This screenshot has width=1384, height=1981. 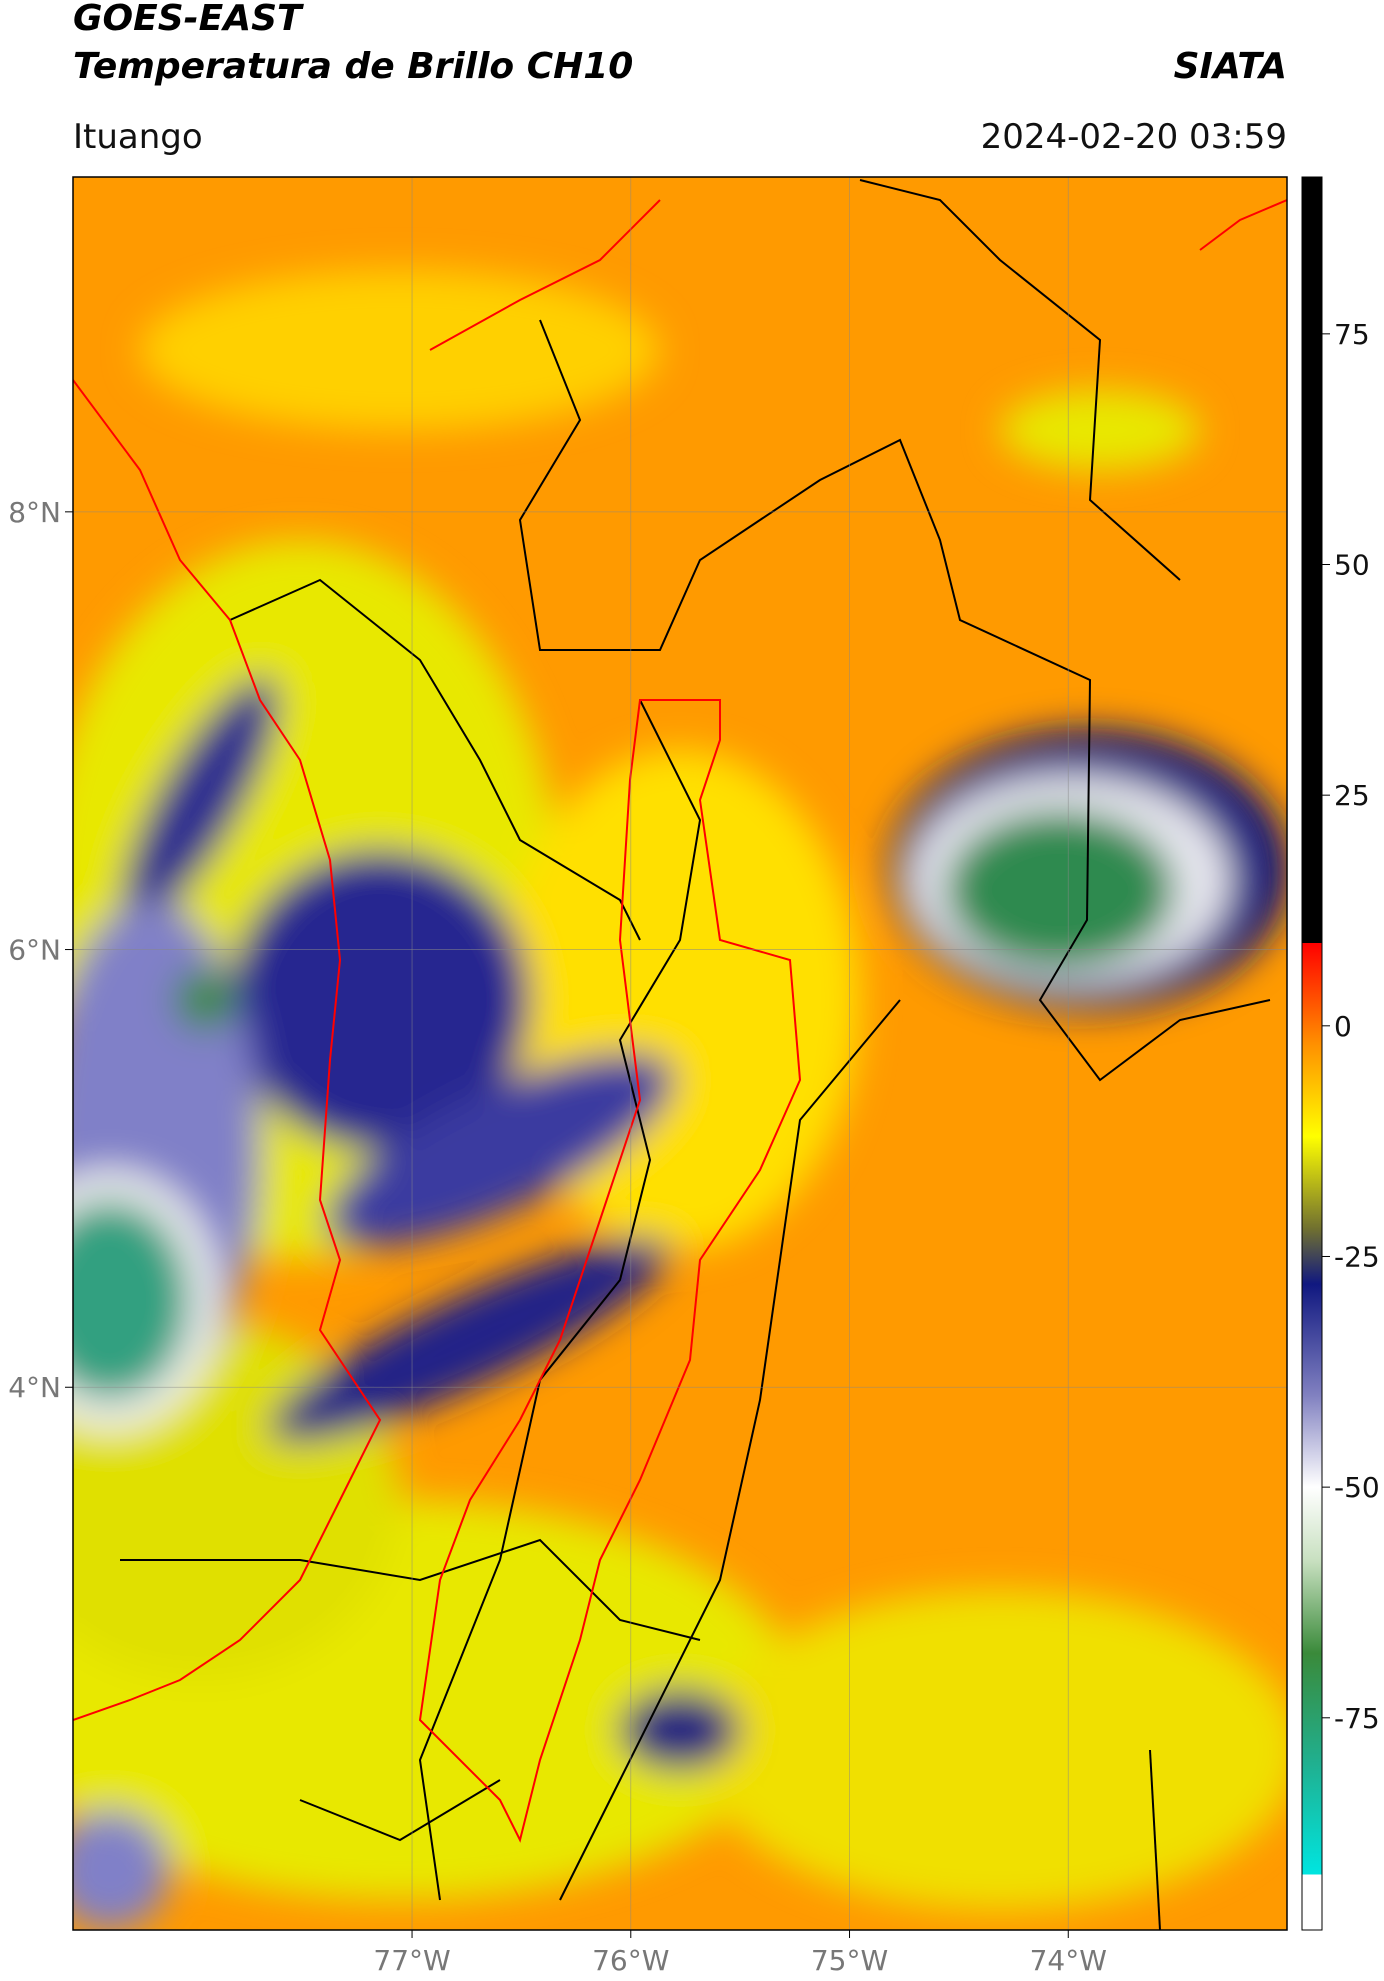 I want to click on colorbar-tick-label: 0, so click(x=1343, y=1026).